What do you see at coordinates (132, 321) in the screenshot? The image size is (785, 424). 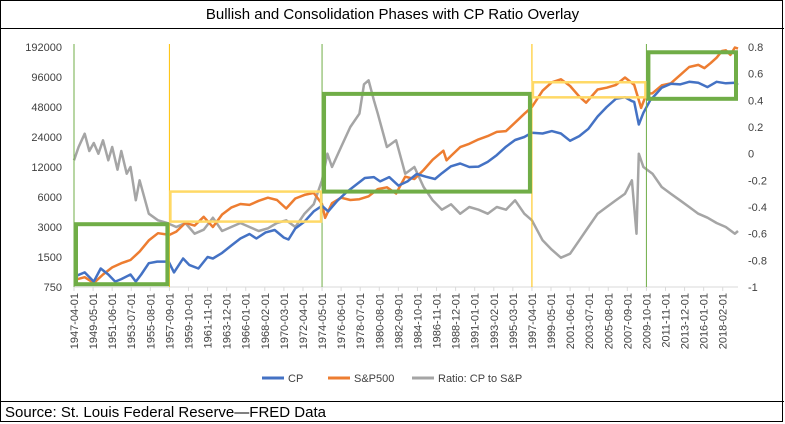 I see `x-tick-label: 1953-07-01` at bounding box center [132, 321].